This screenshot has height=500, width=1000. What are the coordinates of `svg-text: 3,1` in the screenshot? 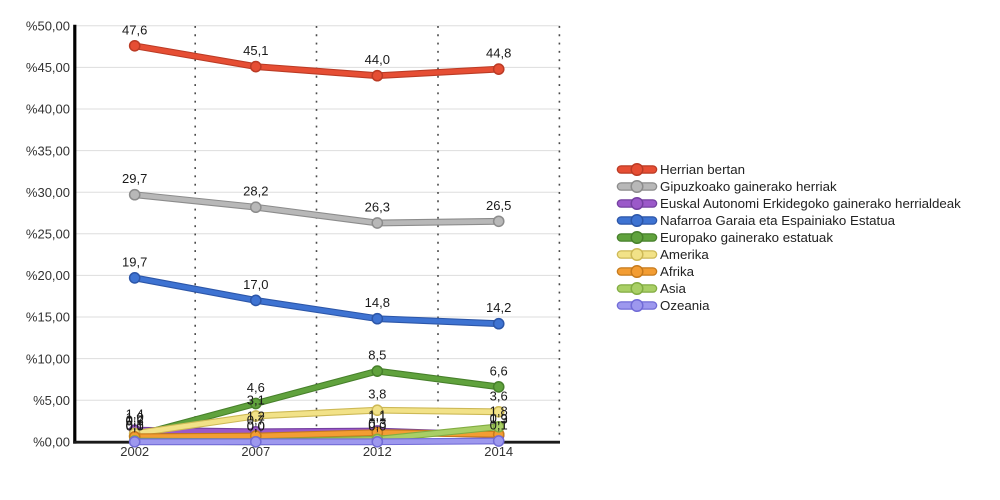 It's located at (256, 400).